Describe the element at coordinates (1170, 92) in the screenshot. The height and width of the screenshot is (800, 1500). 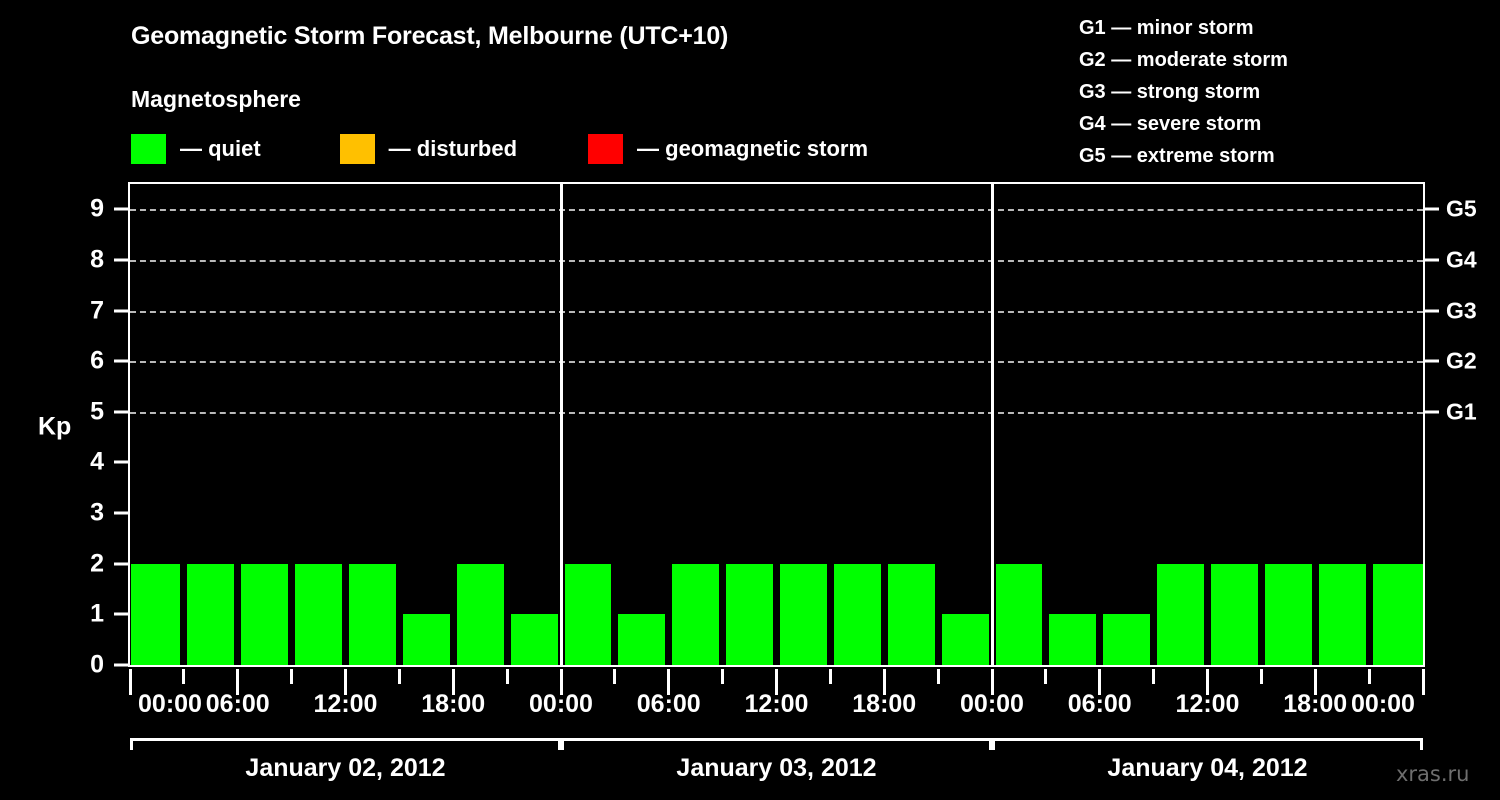
I see `gscale-legend-line: G3 — strong storm` at that location.